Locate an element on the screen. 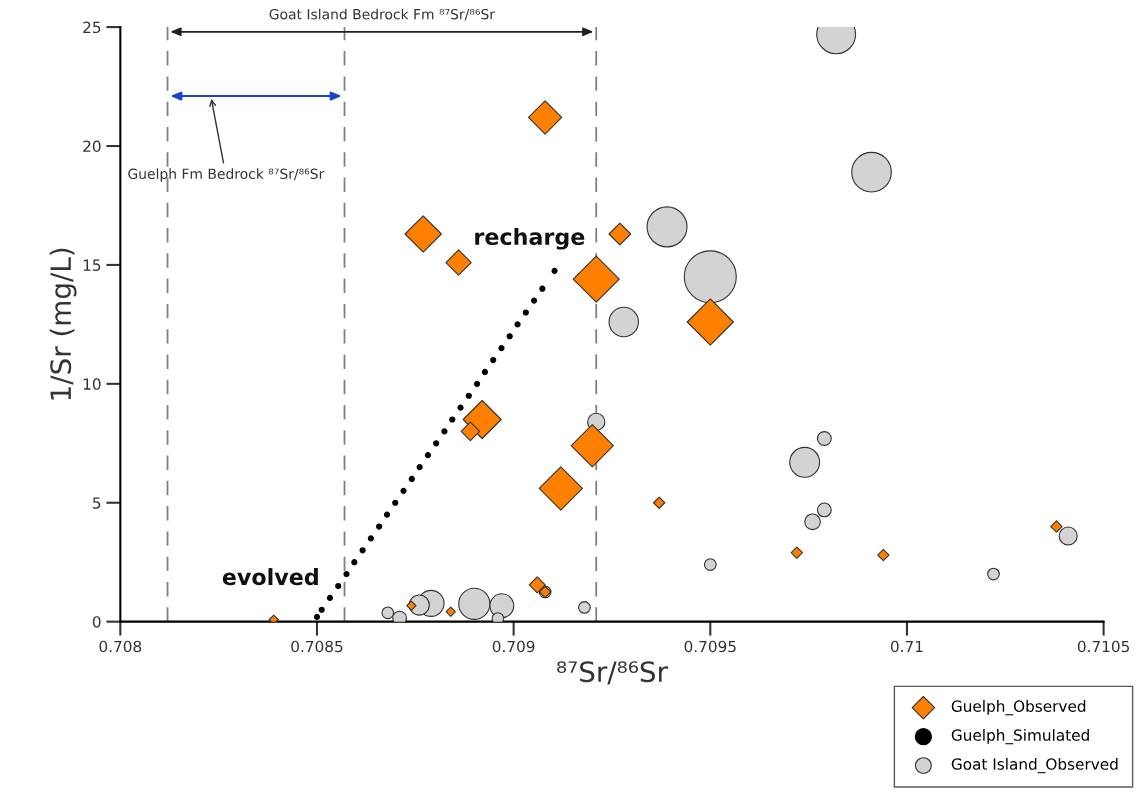 The image size is (1146, 797). annotation: Guelph Fm Bedrock ⁸⁷Sr/⁸⁶Sr is located at coordinates (226, 175).